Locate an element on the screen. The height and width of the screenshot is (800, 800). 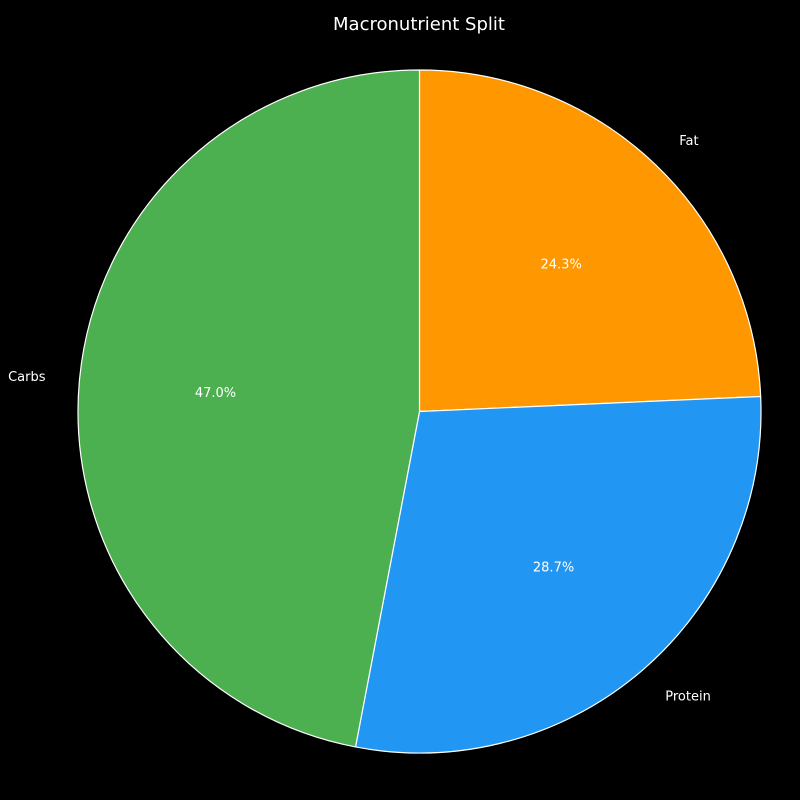
pie-category-label-fat: Fat is located at coordinates (688, 141).